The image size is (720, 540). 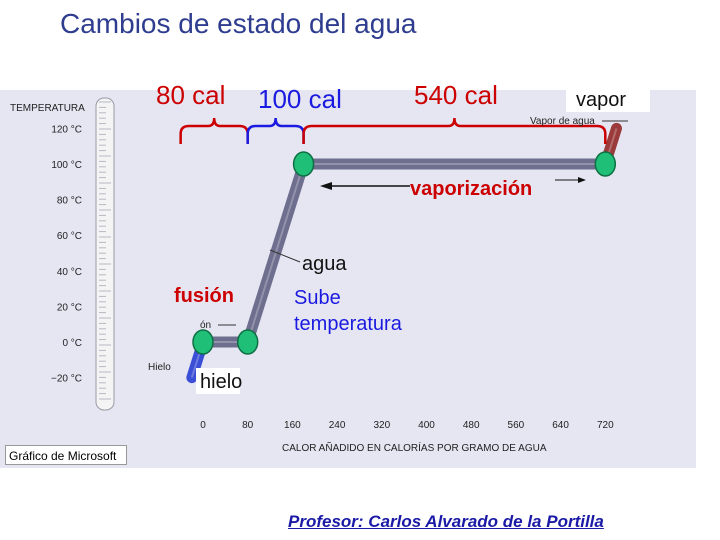 I want to click on bracket-label: 540 cal, so click(x=456, y=95).